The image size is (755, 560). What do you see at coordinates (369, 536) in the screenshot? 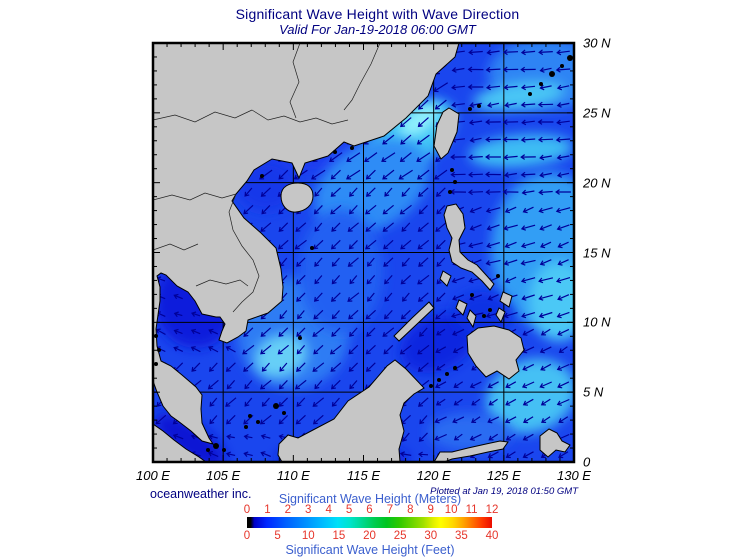
I see `feet-tick-20: 20` at bounding box center [369, 536].